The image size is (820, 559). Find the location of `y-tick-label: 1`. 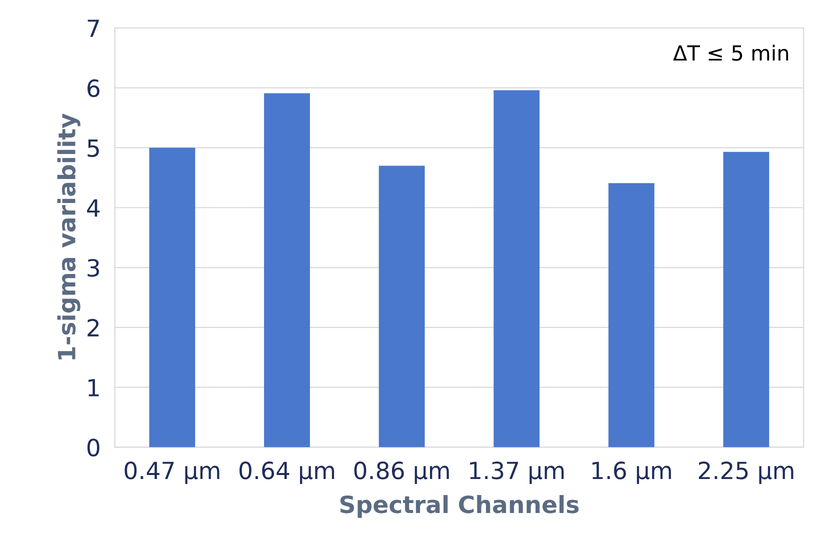

y-tick-label: 1 is located at coordinates (93, 387).